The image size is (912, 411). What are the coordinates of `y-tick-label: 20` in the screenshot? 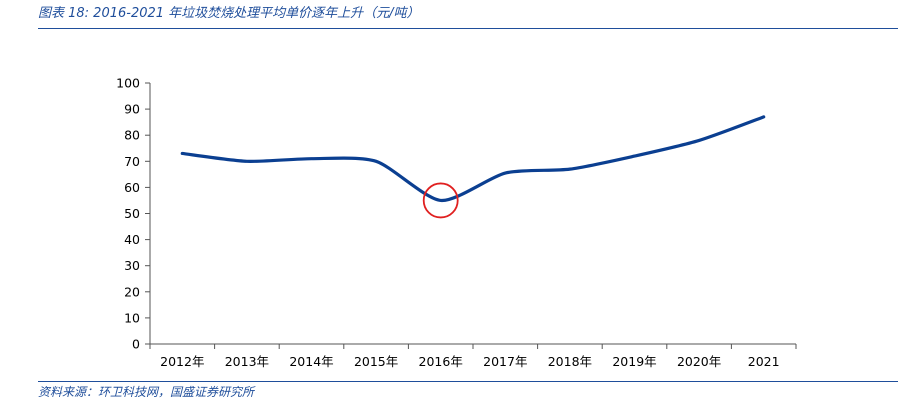 It's located at (132, 291).